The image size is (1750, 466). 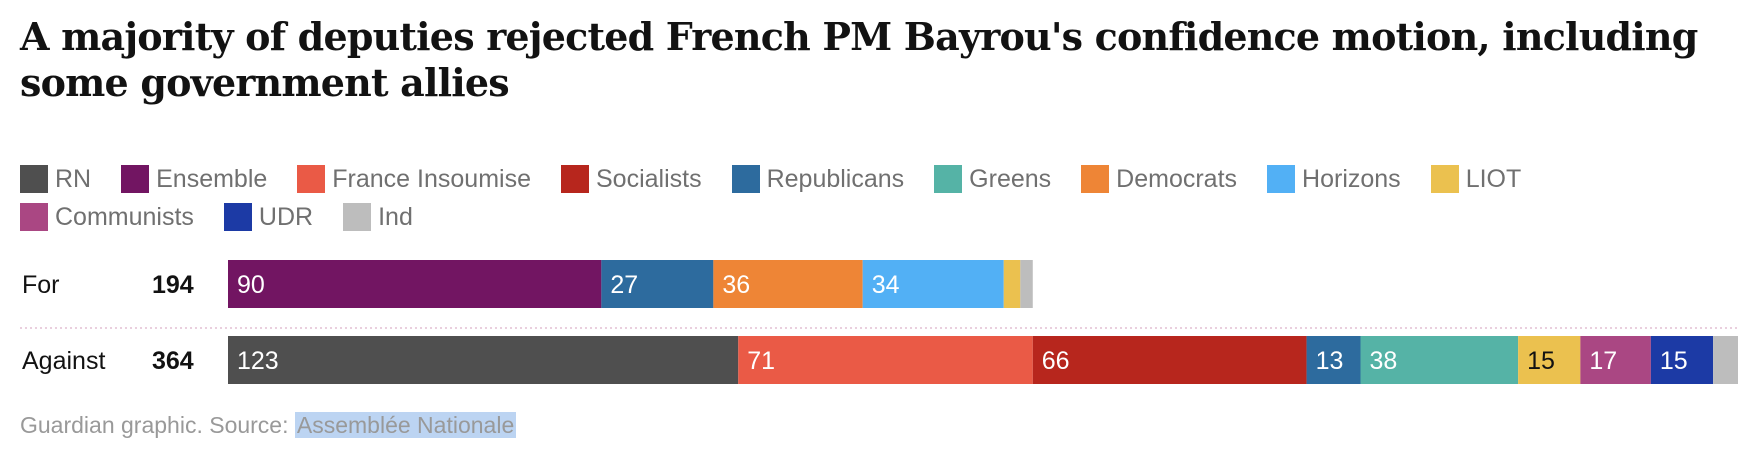 What do you see at coordinates (258, 361) in the screenshot?
I see `data-label-rn-against: 123` at bounding box center [258, 361].